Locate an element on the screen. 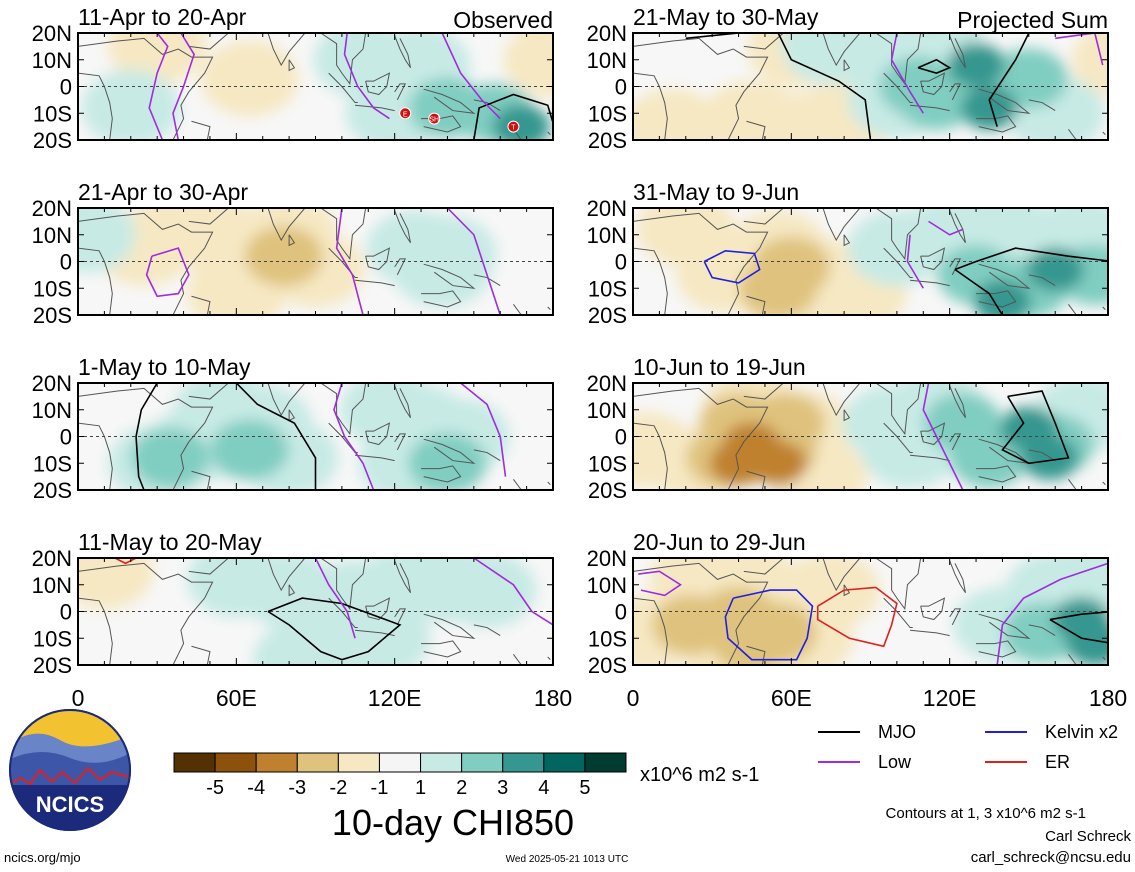  colorbar: -5 -4 -3 -2 -1 1 2 3 4 5 is located at coordinates (400, 775).